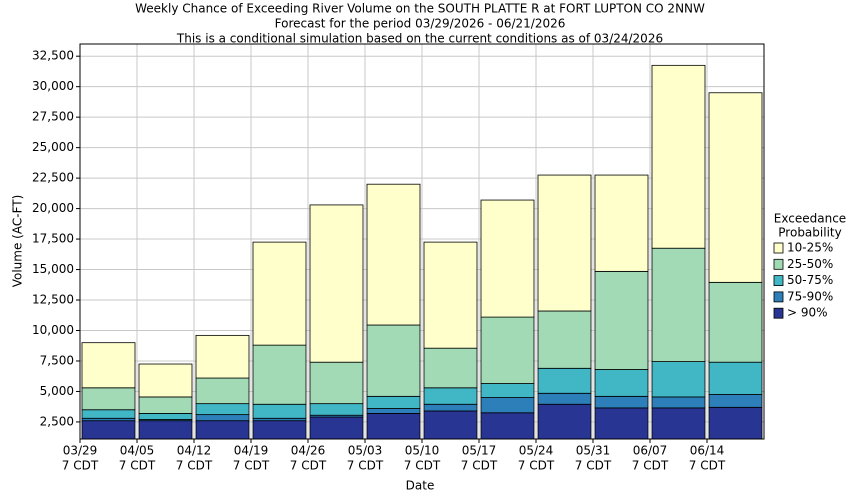  I want to click on y-tick-label: 5,000, so click(57, 391).